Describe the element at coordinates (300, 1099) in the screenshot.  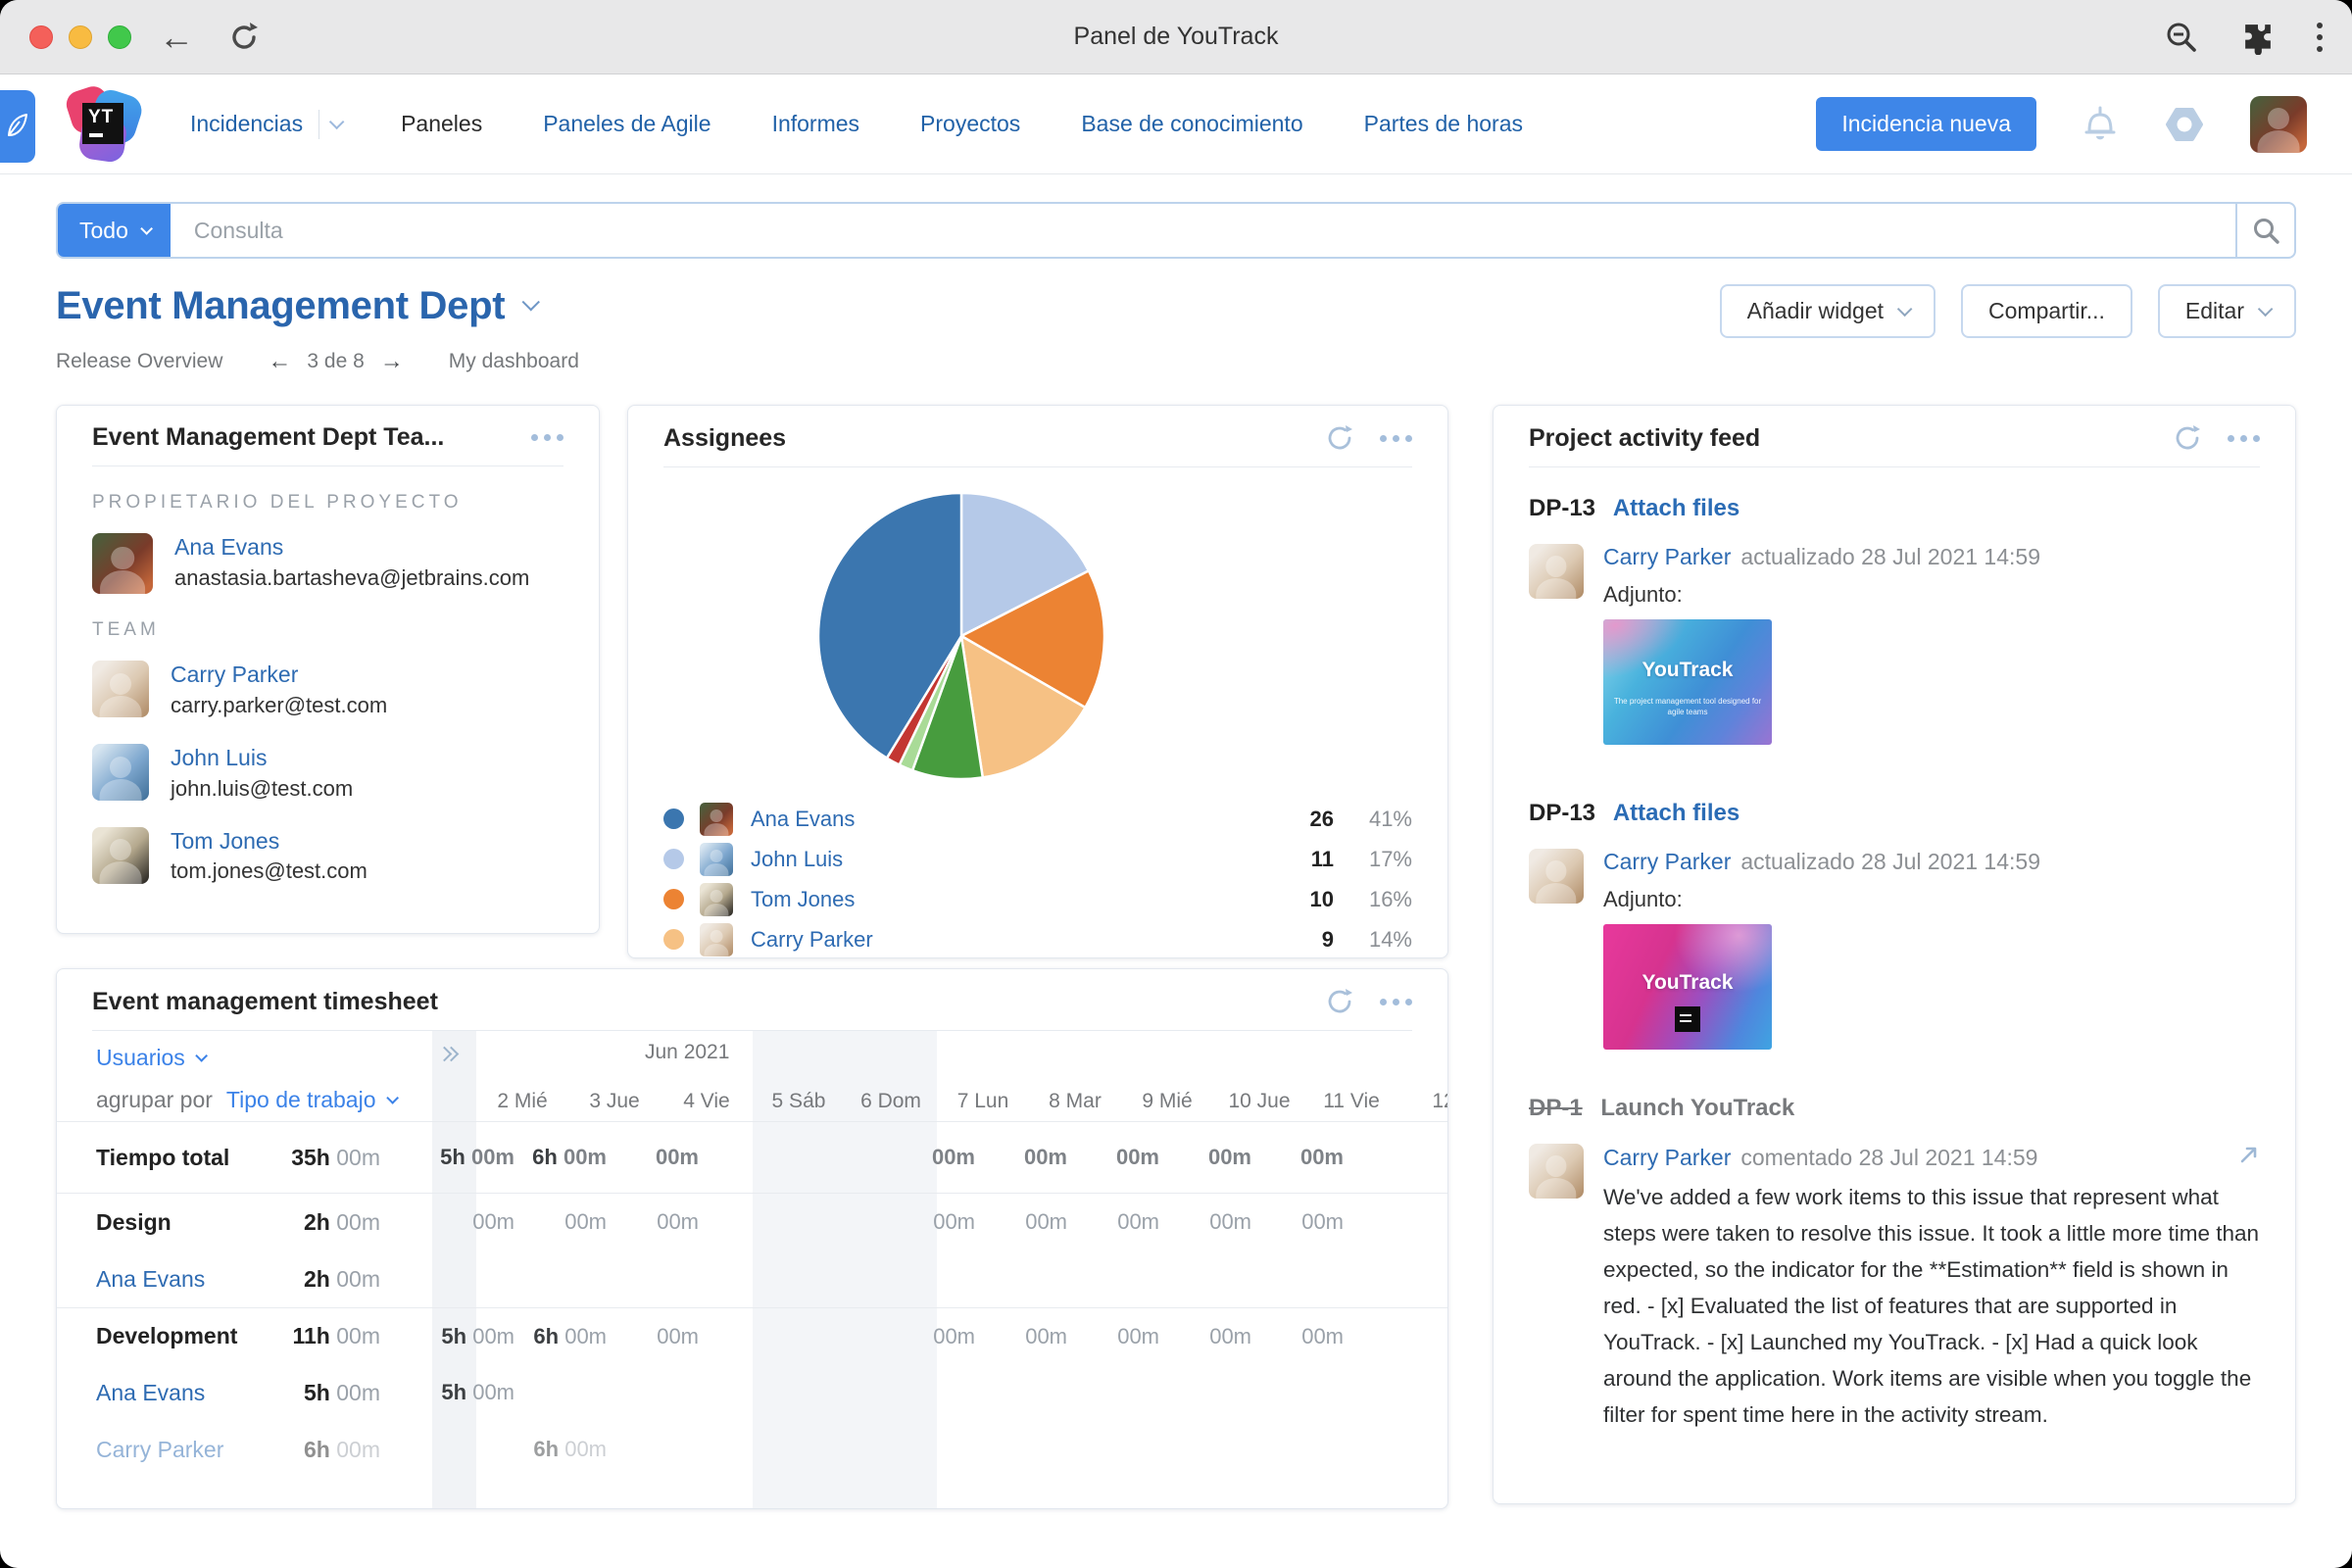
I see `group-by-value: Tipo de trabajo` at that location.